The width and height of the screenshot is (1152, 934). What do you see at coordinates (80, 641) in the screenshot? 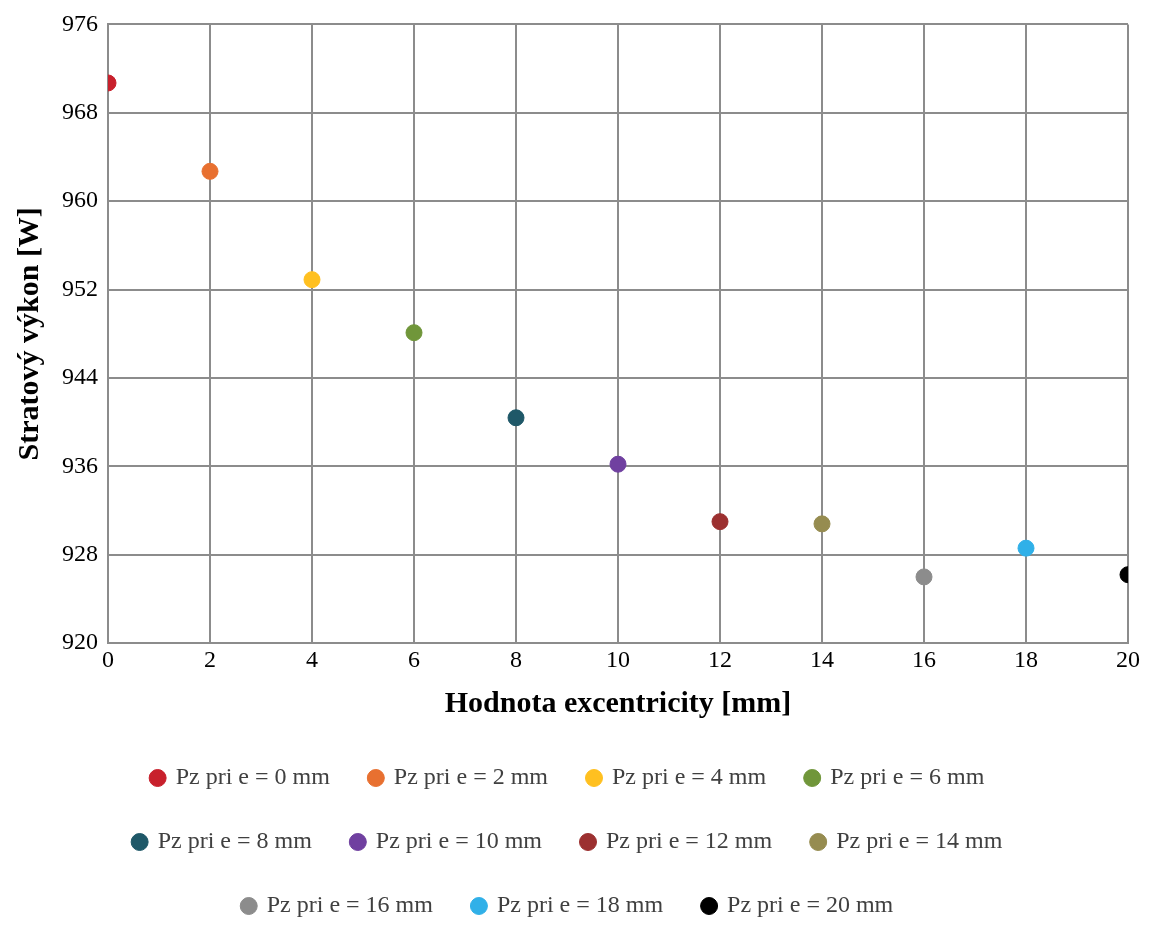
I see `y-tick-label: 920` at bounding box center [80, 641].